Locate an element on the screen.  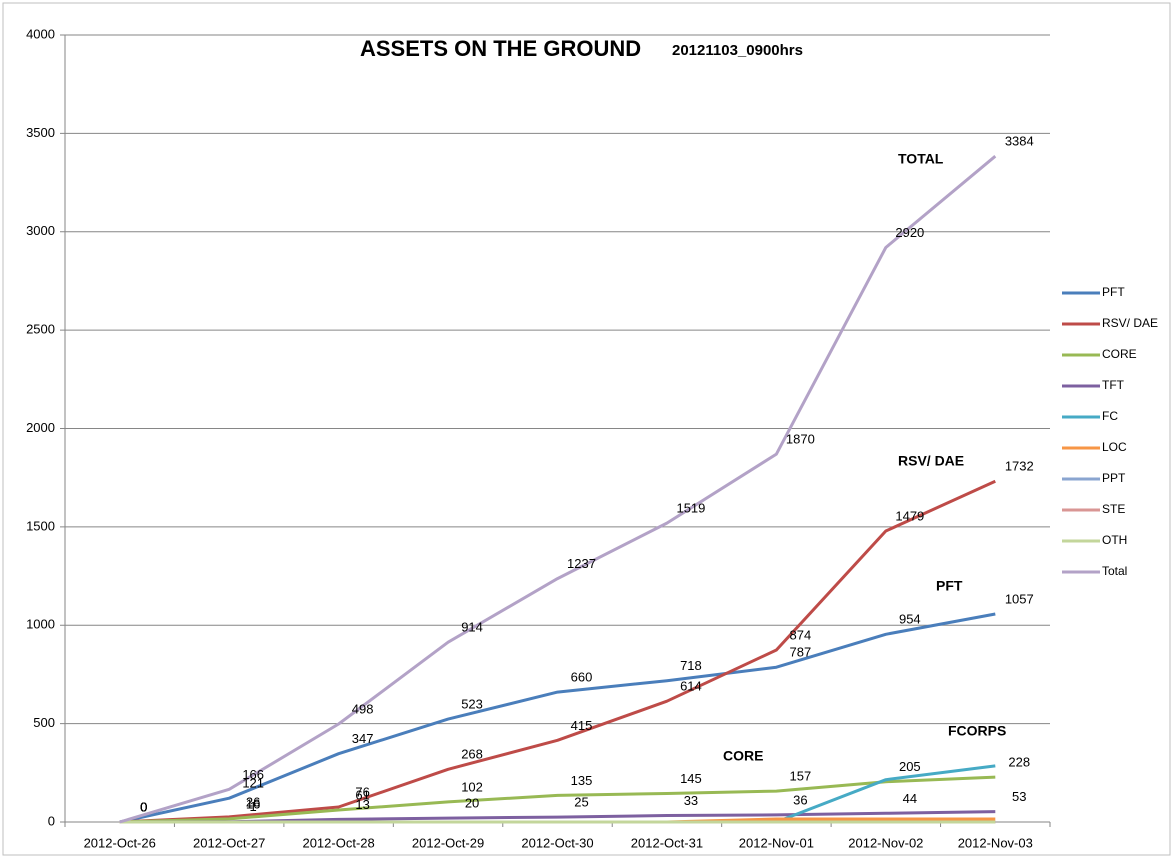
data-label: 268 is located at coordinates (472, 754).